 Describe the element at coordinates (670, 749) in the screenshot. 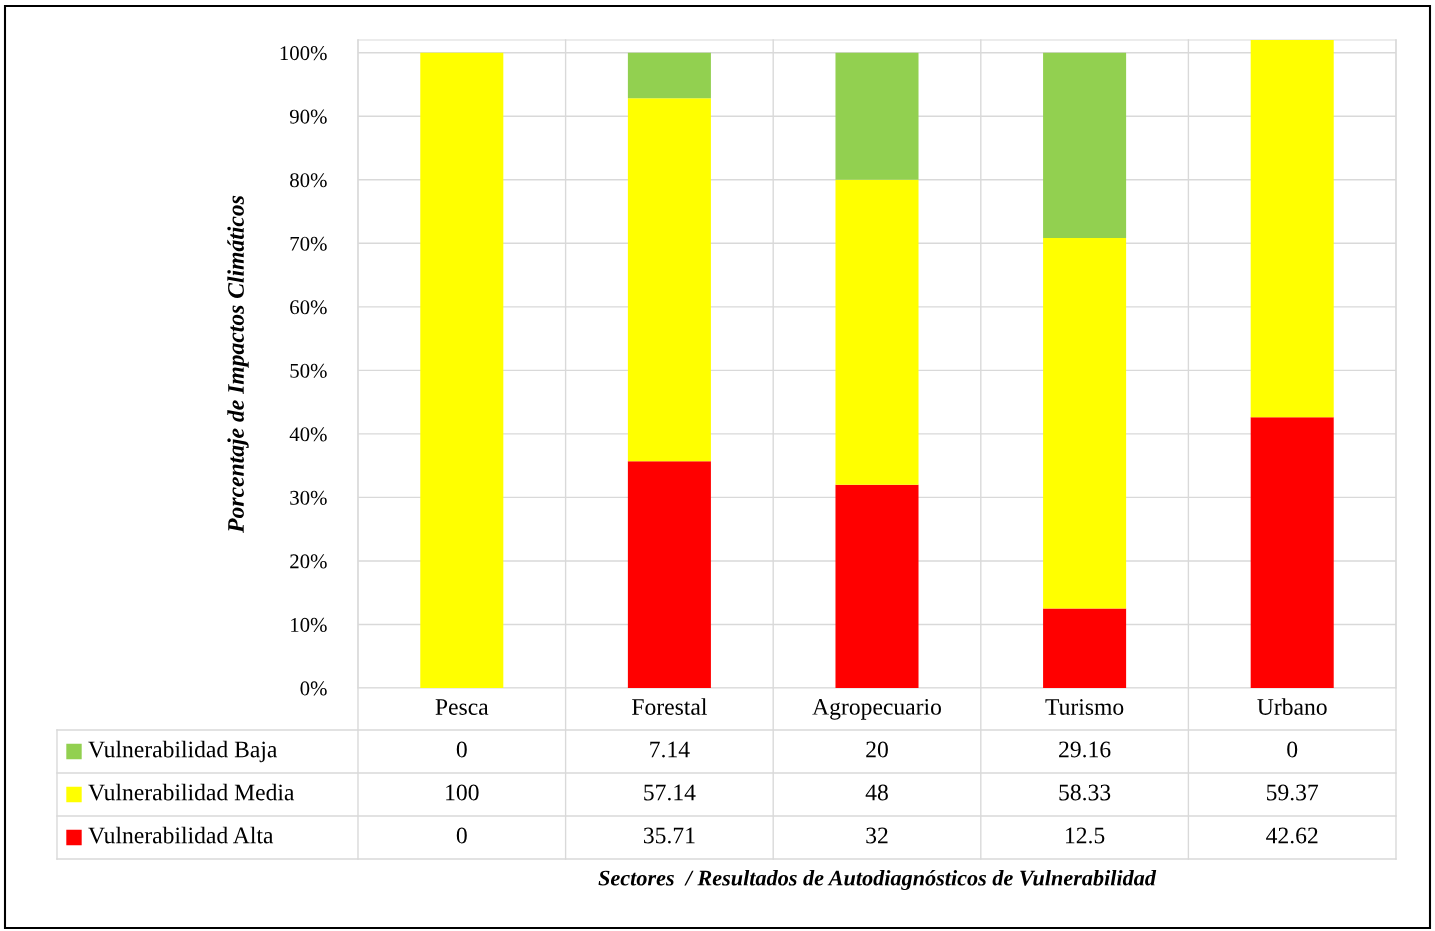

I see `data-label: 7.14` at that location.